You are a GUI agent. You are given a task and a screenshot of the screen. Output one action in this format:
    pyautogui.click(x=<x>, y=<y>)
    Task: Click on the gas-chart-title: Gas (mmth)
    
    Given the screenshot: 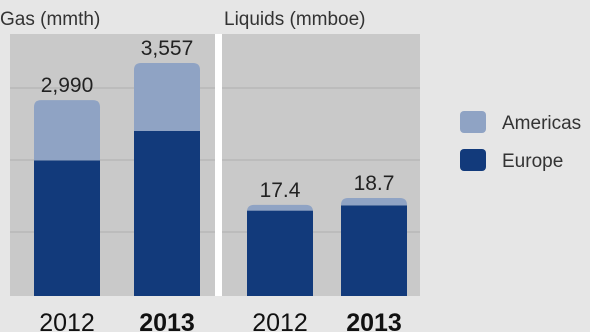 What is the action you would take?
    pyautogui.click(x=50, y=19)
    